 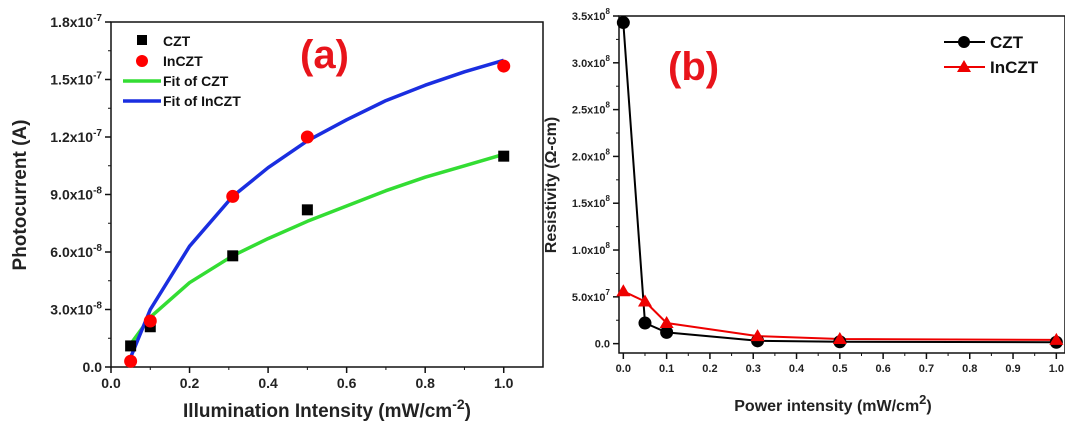 What do you see at coordinates (324, 55) in the screenshot?
I see `panel-label-a: (a)` at bounding box center [324, 55].